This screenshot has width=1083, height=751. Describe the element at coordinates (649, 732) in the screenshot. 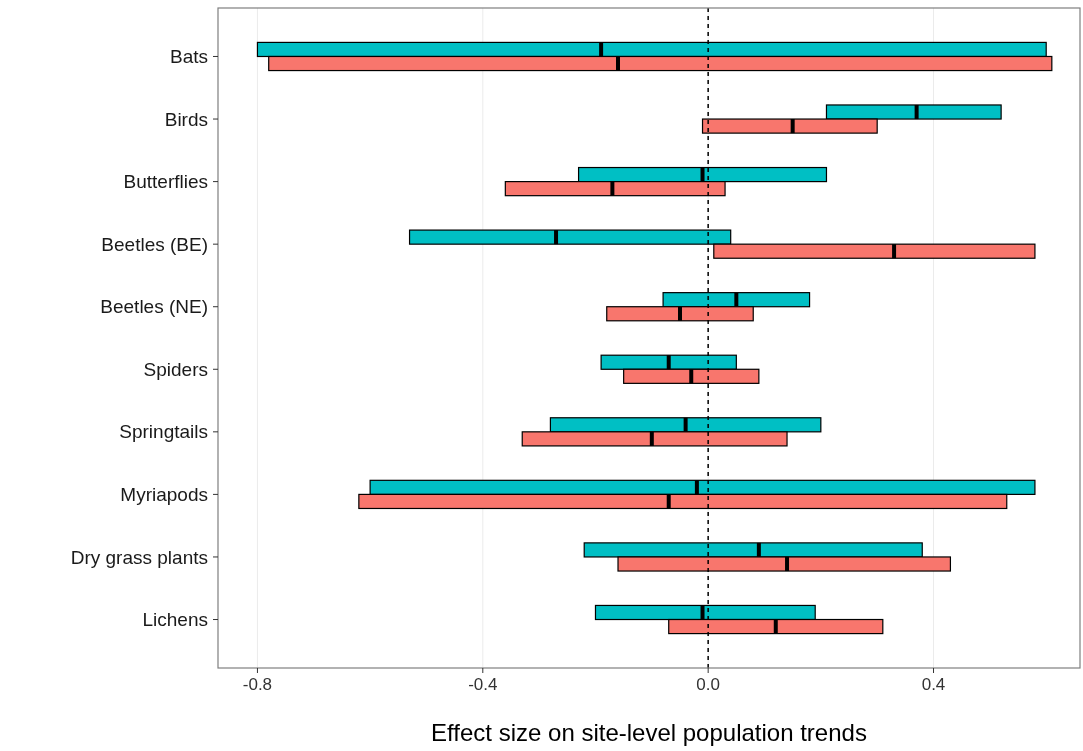

I see `x-axis-title: Effect size on site-level population trends` at that location.